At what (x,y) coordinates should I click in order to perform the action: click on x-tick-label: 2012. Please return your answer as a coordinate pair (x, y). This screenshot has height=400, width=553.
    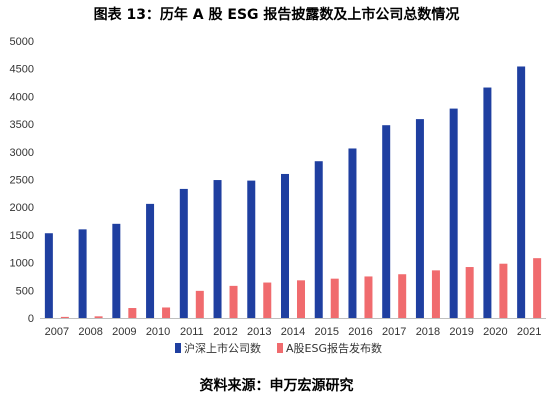
    Looking at the image, I should click on (225, 332).